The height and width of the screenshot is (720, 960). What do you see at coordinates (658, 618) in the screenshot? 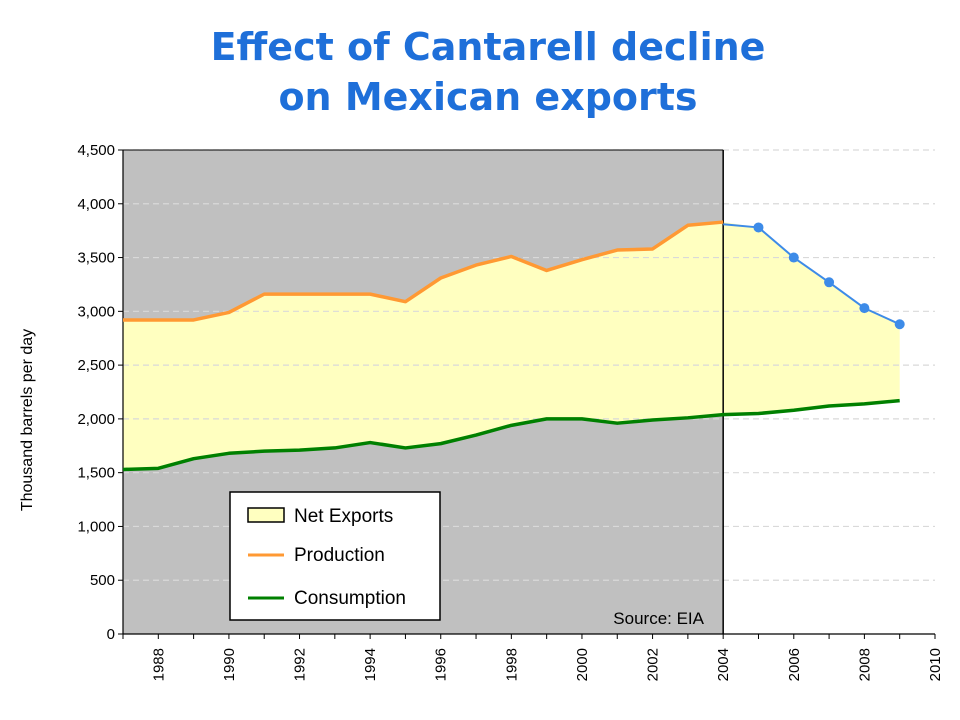
I see `source-note: Source: EIA` at bounding box center [658, 618].